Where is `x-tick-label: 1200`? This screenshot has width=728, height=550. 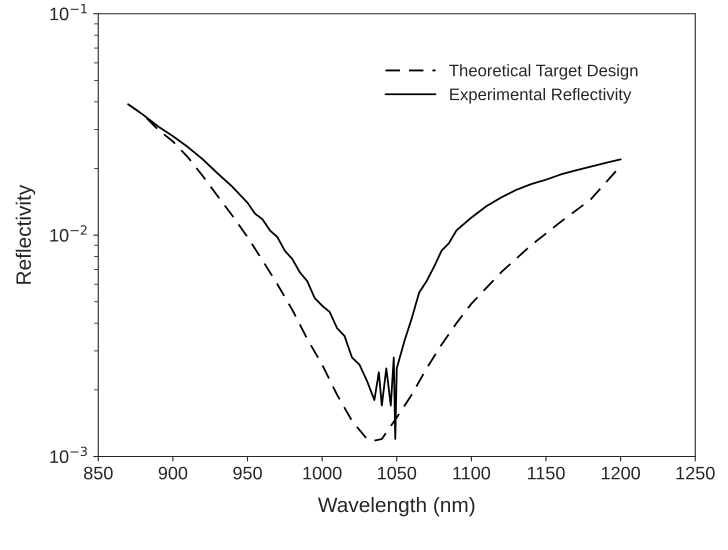 x-tick-label: 1200 is located at coordinates (621, 473).